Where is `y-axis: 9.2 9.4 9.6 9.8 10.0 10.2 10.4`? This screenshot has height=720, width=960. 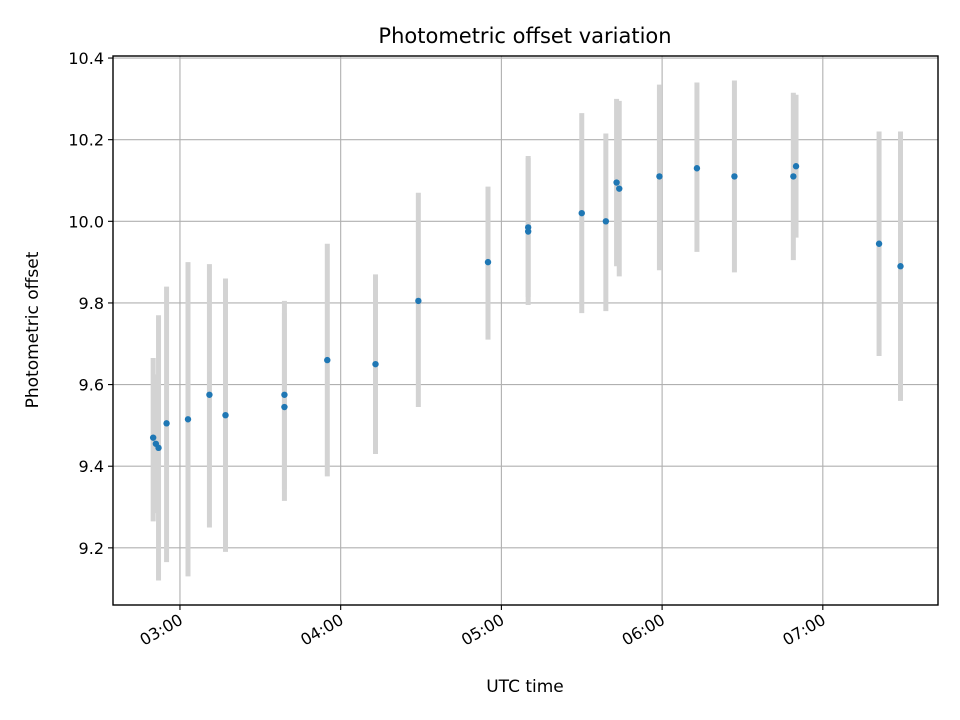 y-axis: 9.2 9.4 9.6 9.8 10.0 10.2 10.4 is located at coordinates (90, 303).